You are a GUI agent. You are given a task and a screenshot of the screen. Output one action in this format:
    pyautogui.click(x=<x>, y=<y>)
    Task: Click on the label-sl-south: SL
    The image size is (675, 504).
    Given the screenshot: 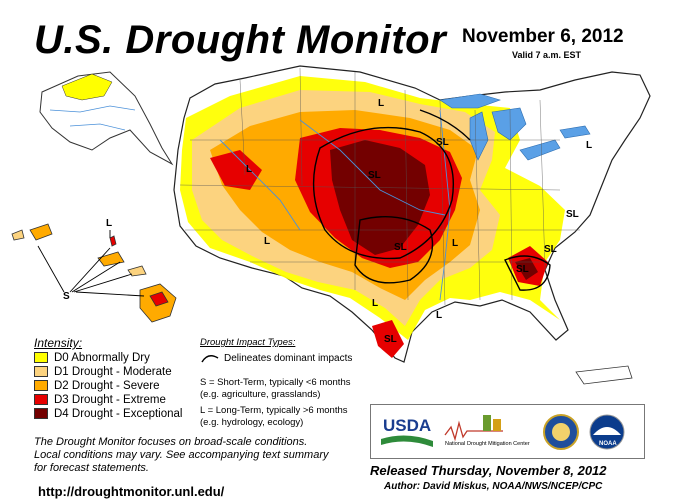 What is the action you would take?
    pyautogui.click(x=400, y=247)
    